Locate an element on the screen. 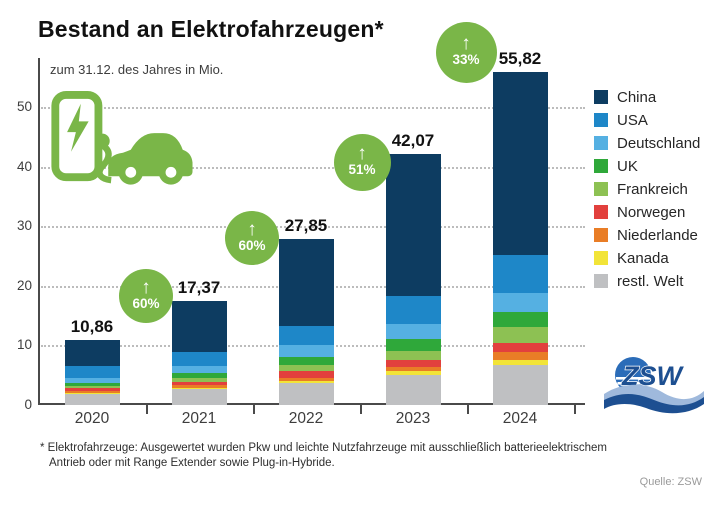  bar-segment-2023-uk is located at coordinates (413, 345).